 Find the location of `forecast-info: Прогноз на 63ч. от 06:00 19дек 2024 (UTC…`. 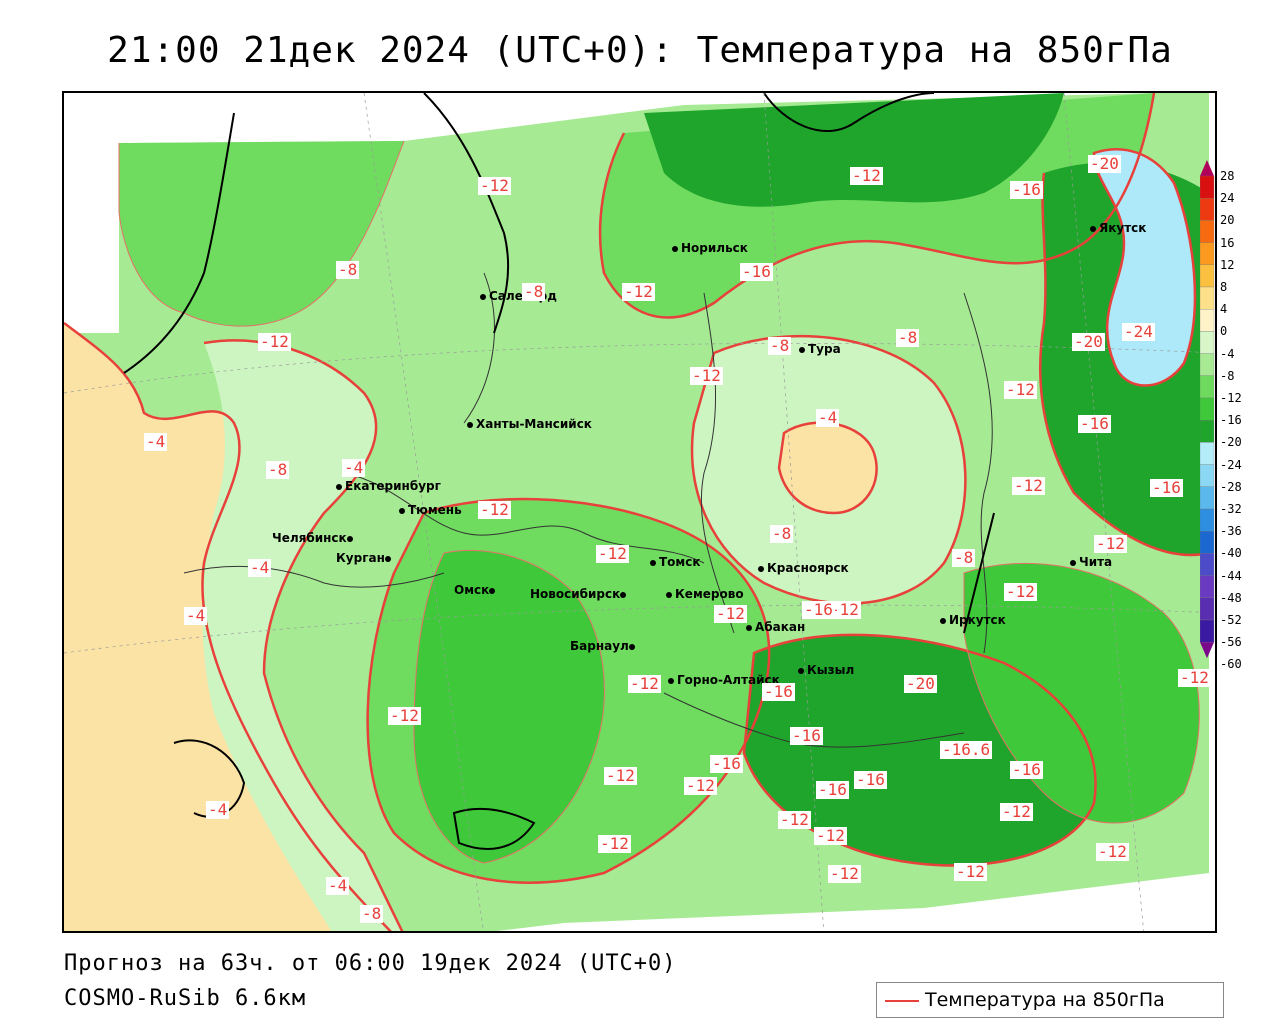

forecast-info: Прогноз на 63ч. от 06:00 19дек 2024 (UTC… is located at coordinates (370, 963).